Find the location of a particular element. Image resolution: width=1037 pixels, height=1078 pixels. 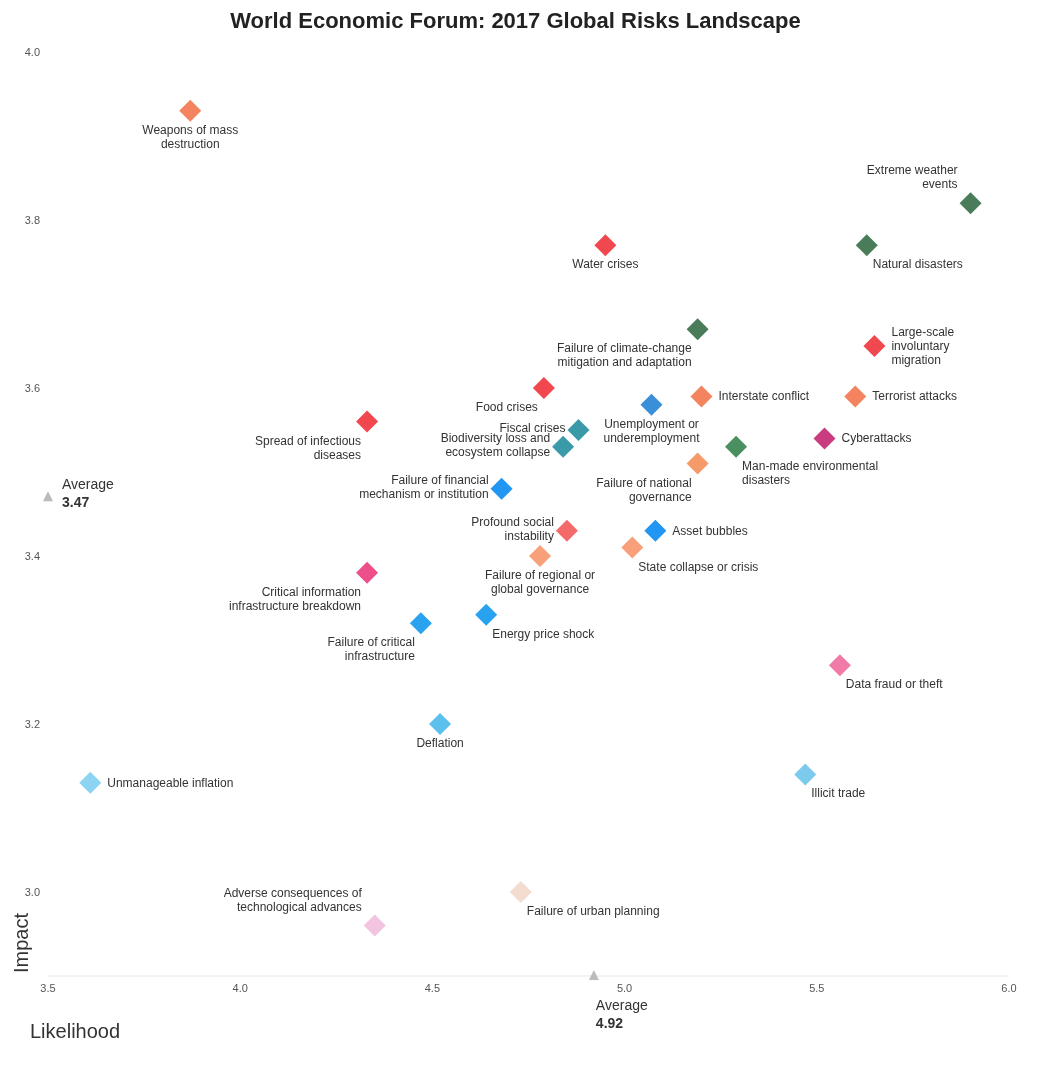

series-label: Data fraud or theft is located at coordinates (894, 684).